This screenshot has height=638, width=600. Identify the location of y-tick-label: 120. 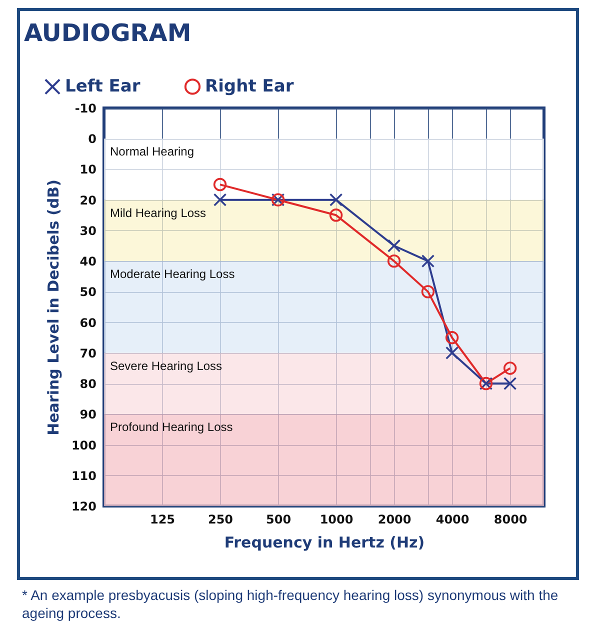
(83, 507).